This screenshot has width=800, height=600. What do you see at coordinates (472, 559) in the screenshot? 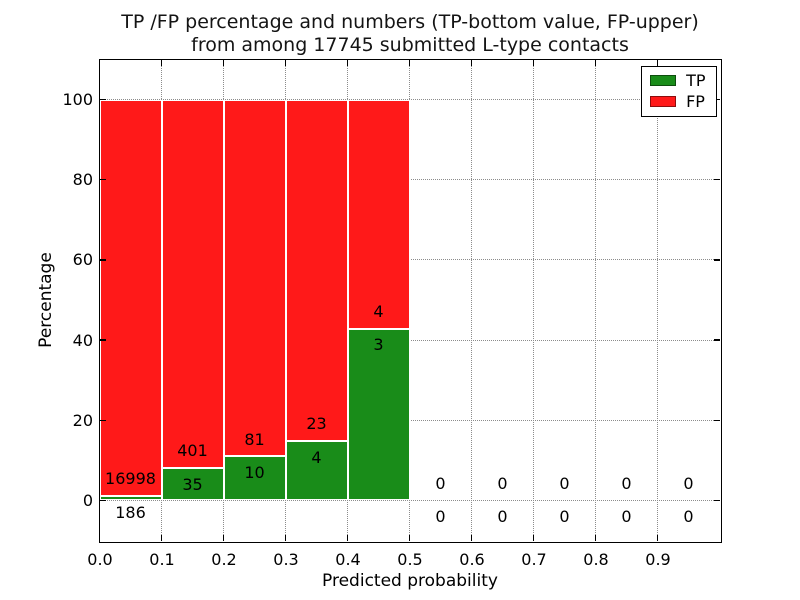
I see `x-tick-label: 0.6` at bounding box center [472, 559].